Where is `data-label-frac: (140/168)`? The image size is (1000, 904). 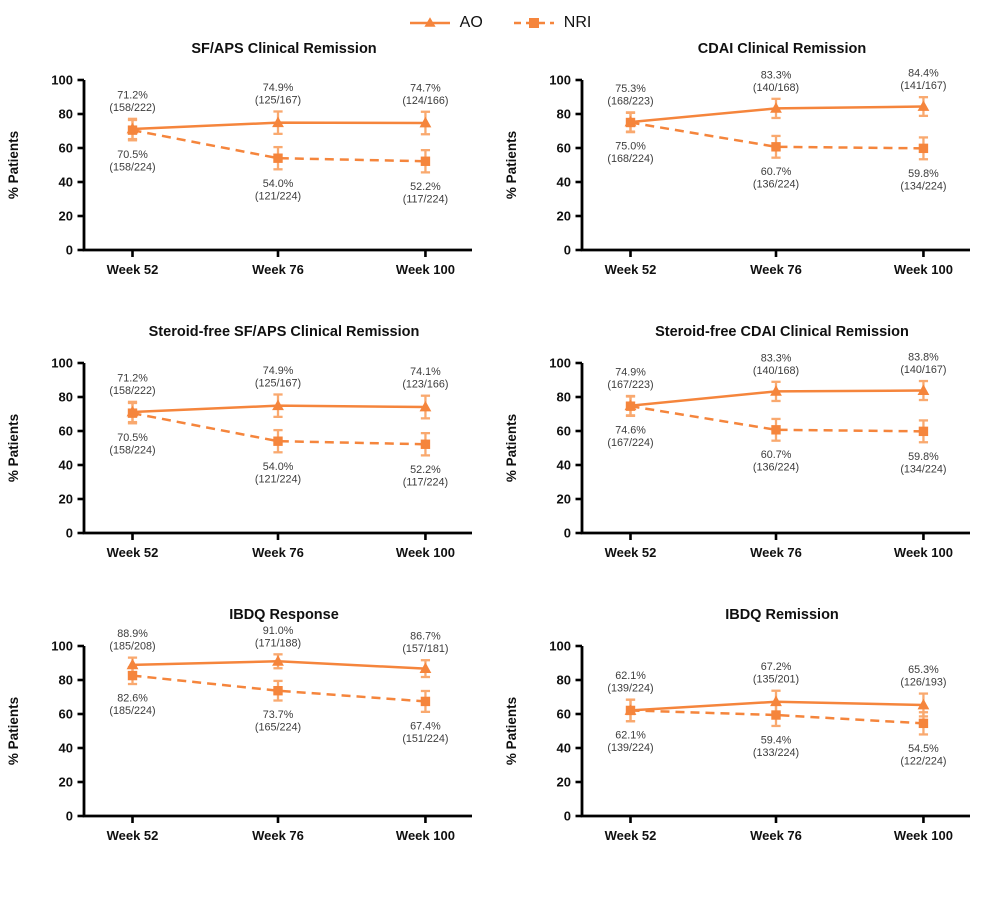 data-label-frac: (140/168) is located at coordinates (776, 371).